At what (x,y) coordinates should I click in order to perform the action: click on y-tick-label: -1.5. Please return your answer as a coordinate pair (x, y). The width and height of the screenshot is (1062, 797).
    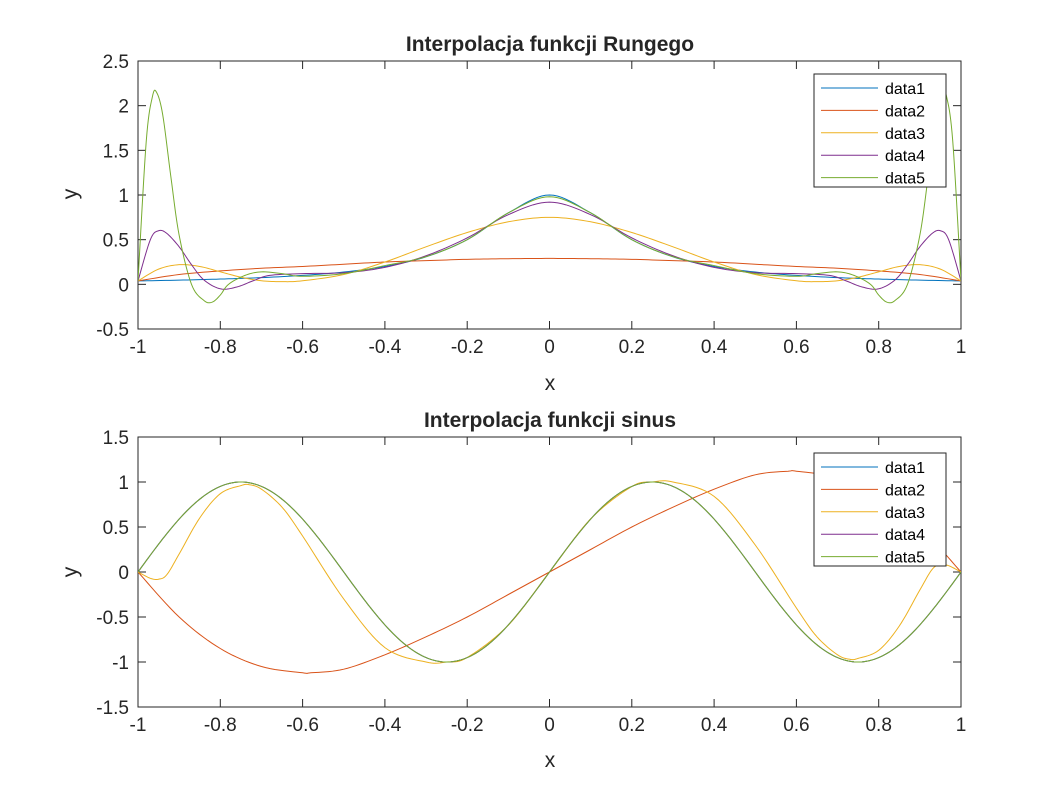
    Looking at the image, I should click on (112, 708).